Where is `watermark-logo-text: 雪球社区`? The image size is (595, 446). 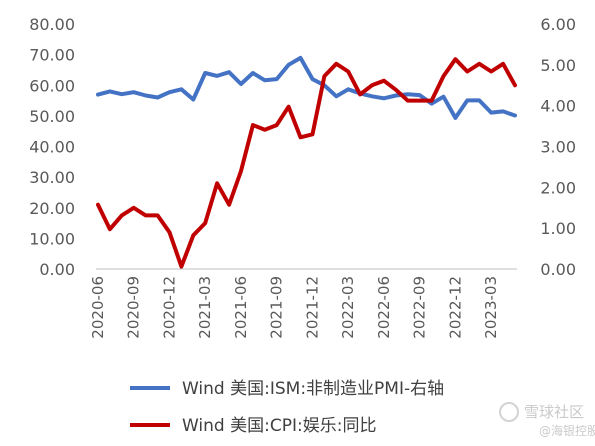 watermark-logo-text: 雪球社区 is located at coordinates (554, 412).